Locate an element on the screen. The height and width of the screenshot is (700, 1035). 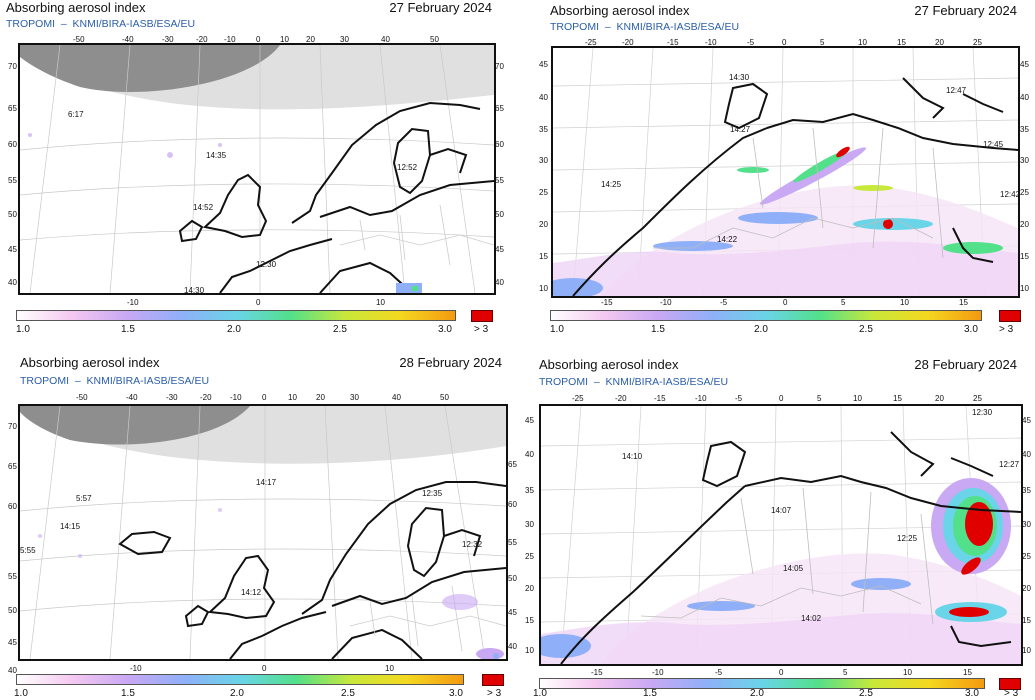
bottom-tick: 15 is located at coordinates (967, 672).